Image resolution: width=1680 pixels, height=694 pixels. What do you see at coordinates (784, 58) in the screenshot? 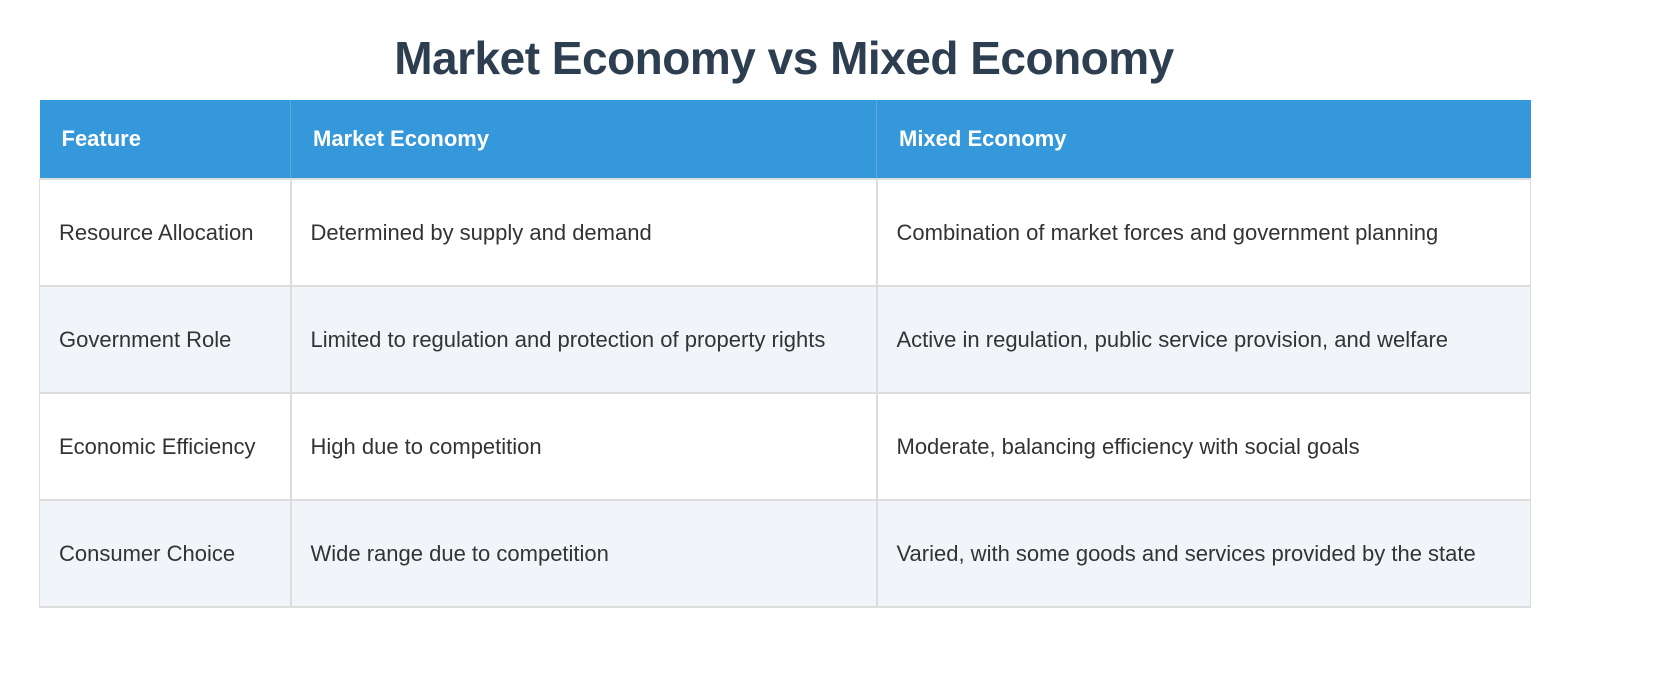
I see `page-title: Market Economy vs Mixed Economy` at bounding box center [784, 58].